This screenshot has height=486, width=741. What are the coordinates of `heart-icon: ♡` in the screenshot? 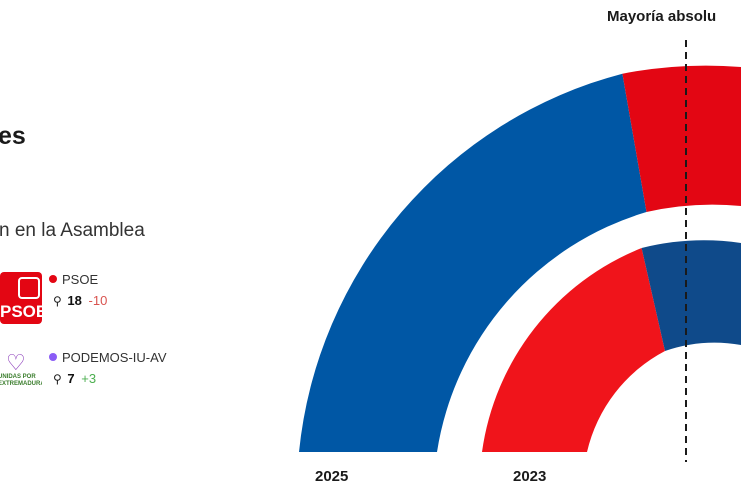 It's located at (16, 362).